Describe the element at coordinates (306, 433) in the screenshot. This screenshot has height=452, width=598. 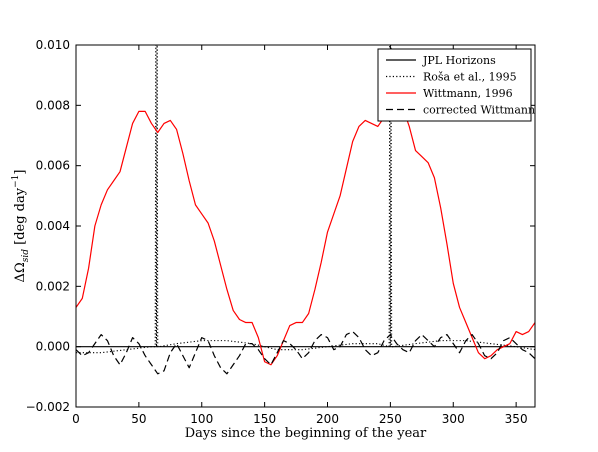
I see `x-axis-label: Days since the beginning of the year` at that location.